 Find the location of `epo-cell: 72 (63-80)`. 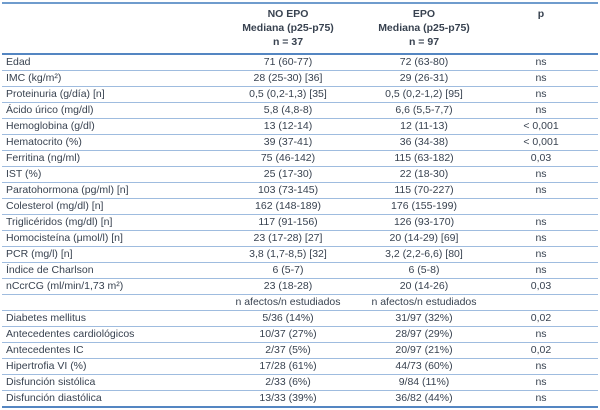

epo-cell: 72 (63-80) is located at coordinates (424, 62).